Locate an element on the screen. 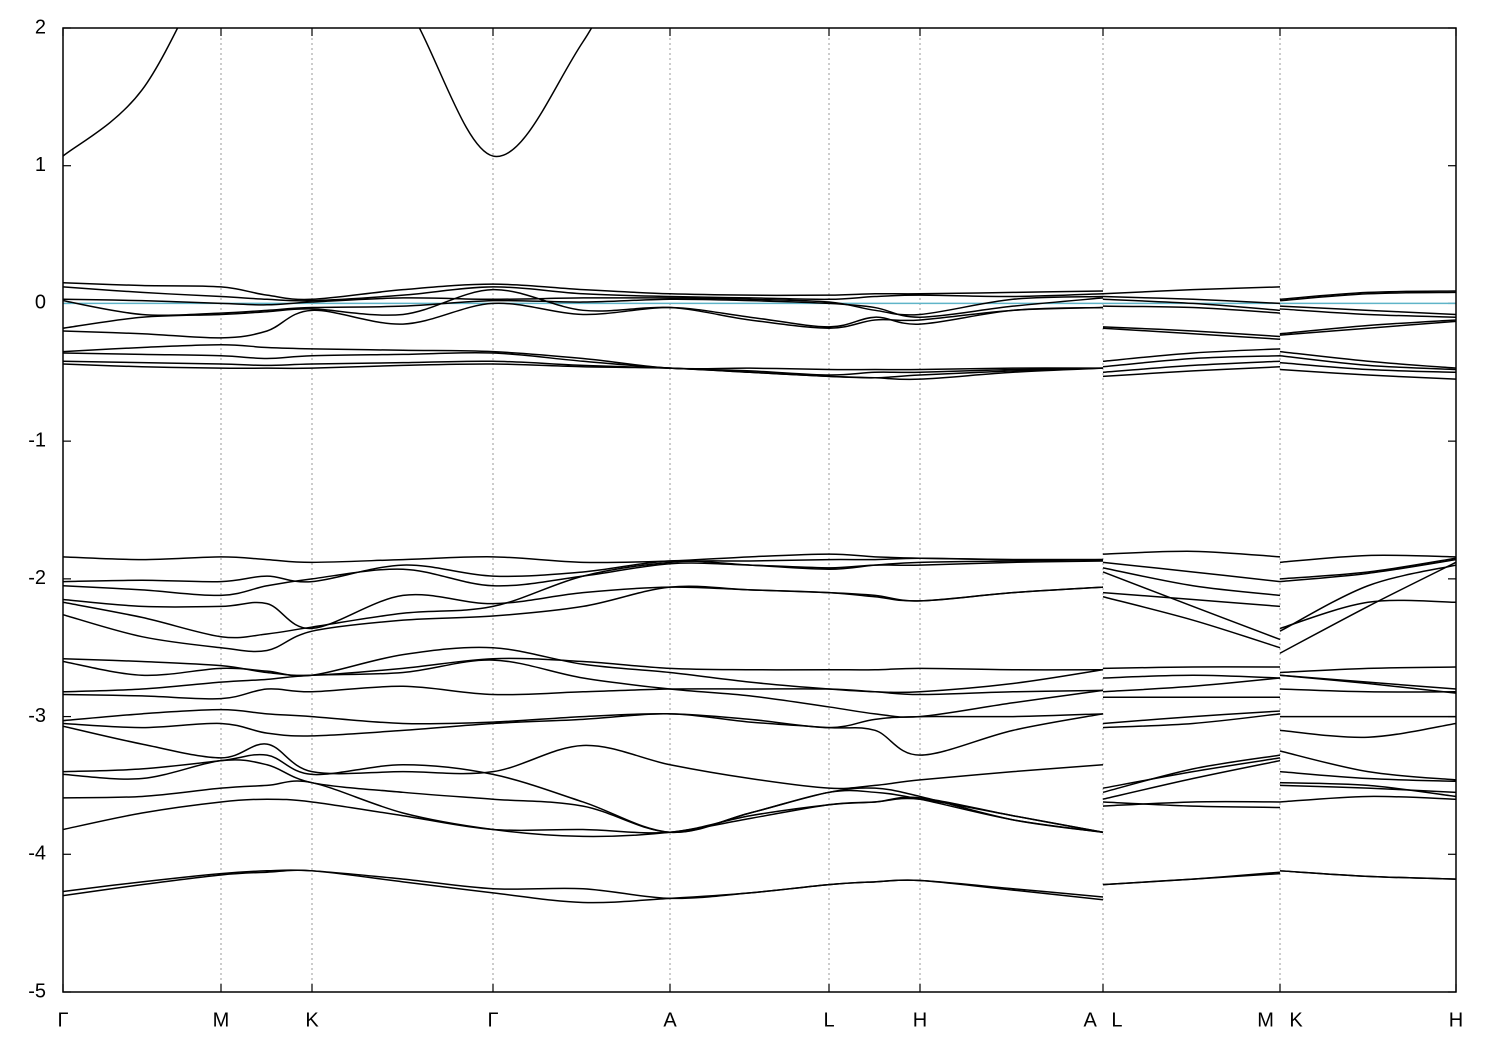 The width and height of the screenshot is (1500, 1050). x-tick-label: M is located at coordinates (221, 1020).